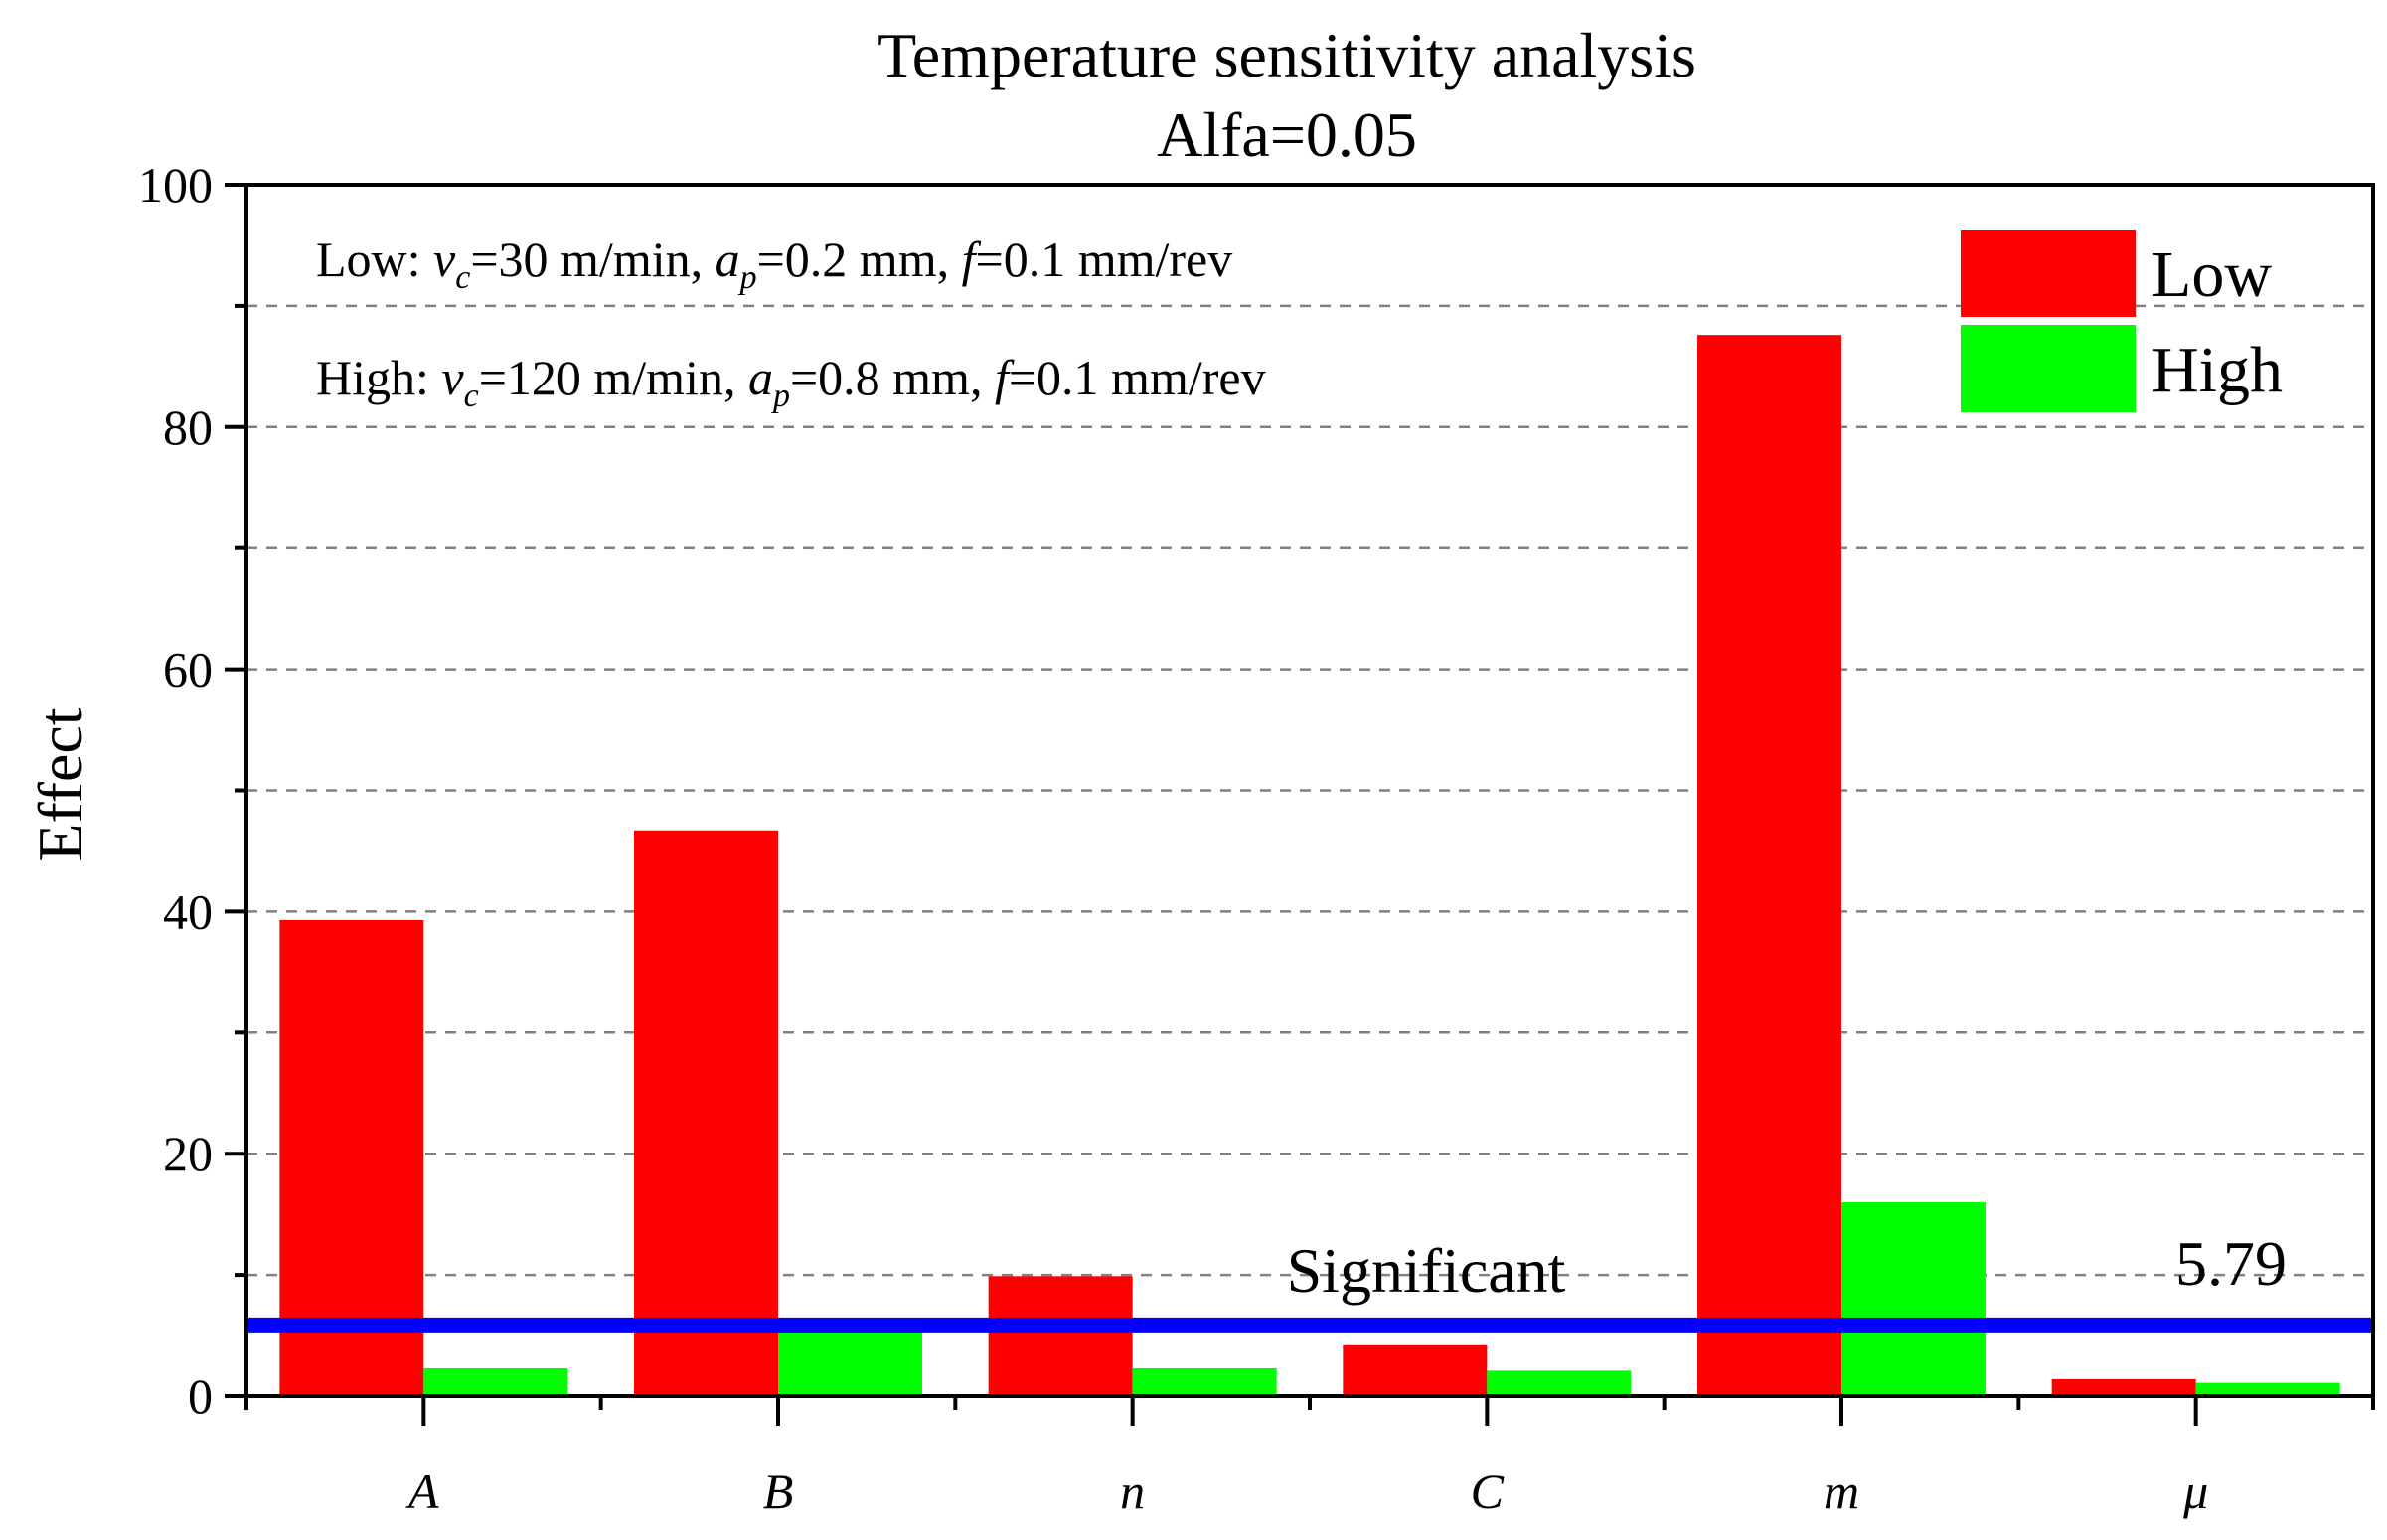 Image resolution: width=2387 pixels, height=1540 pixels. What do you see at coordinates (2122, 321) in the screenshot?
I see `legend: Low High` at bounding box center [2122, 321].